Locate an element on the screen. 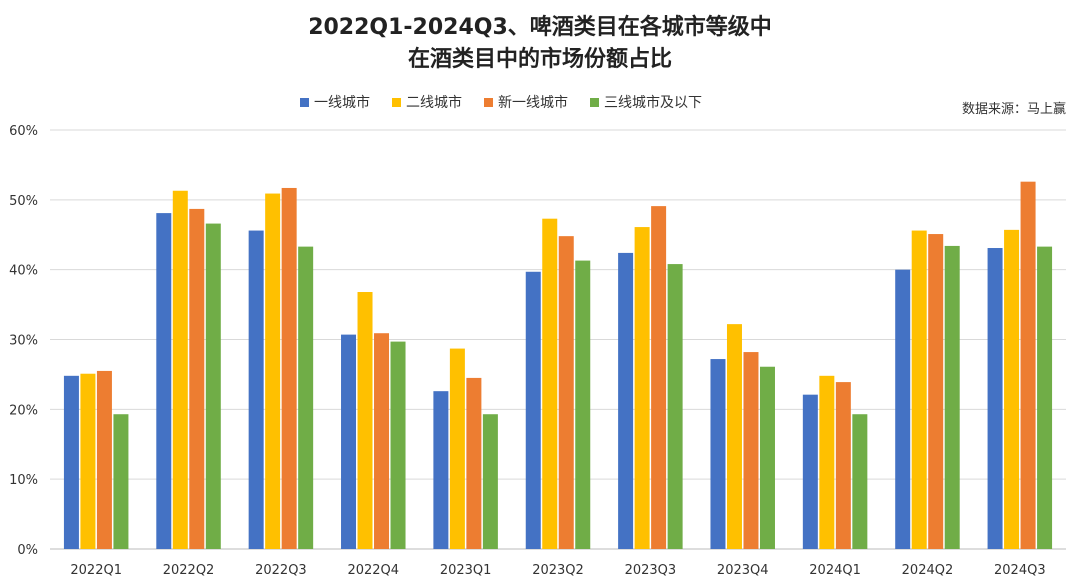  legend: 一线城市 二线城市 新一线城市 三线城市及以下 is located at coordinates (501, 102).